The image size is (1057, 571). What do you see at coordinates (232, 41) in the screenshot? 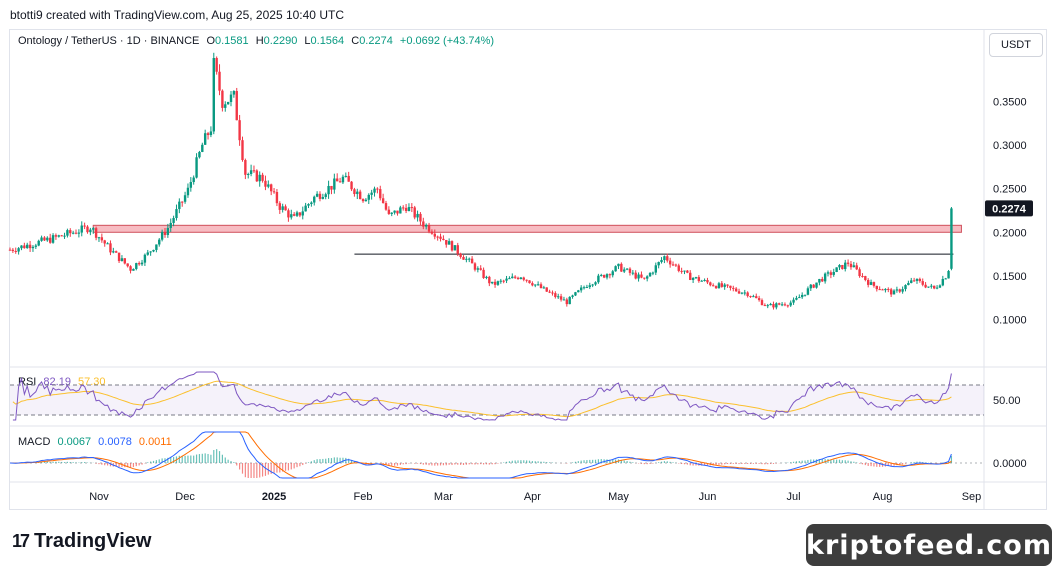
I see `open-value: 0.1581` at bounding box center [232, 41].